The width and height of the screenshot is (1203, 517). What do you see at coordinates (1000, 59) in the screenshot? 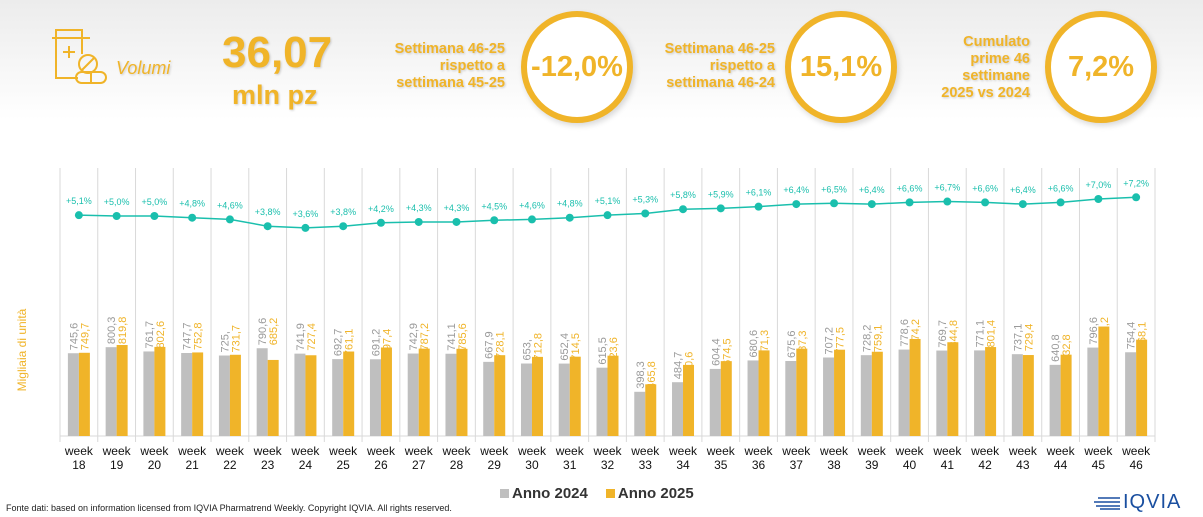
I see `kpi-label-line: prime 46` at bounding box center [1000, 59].